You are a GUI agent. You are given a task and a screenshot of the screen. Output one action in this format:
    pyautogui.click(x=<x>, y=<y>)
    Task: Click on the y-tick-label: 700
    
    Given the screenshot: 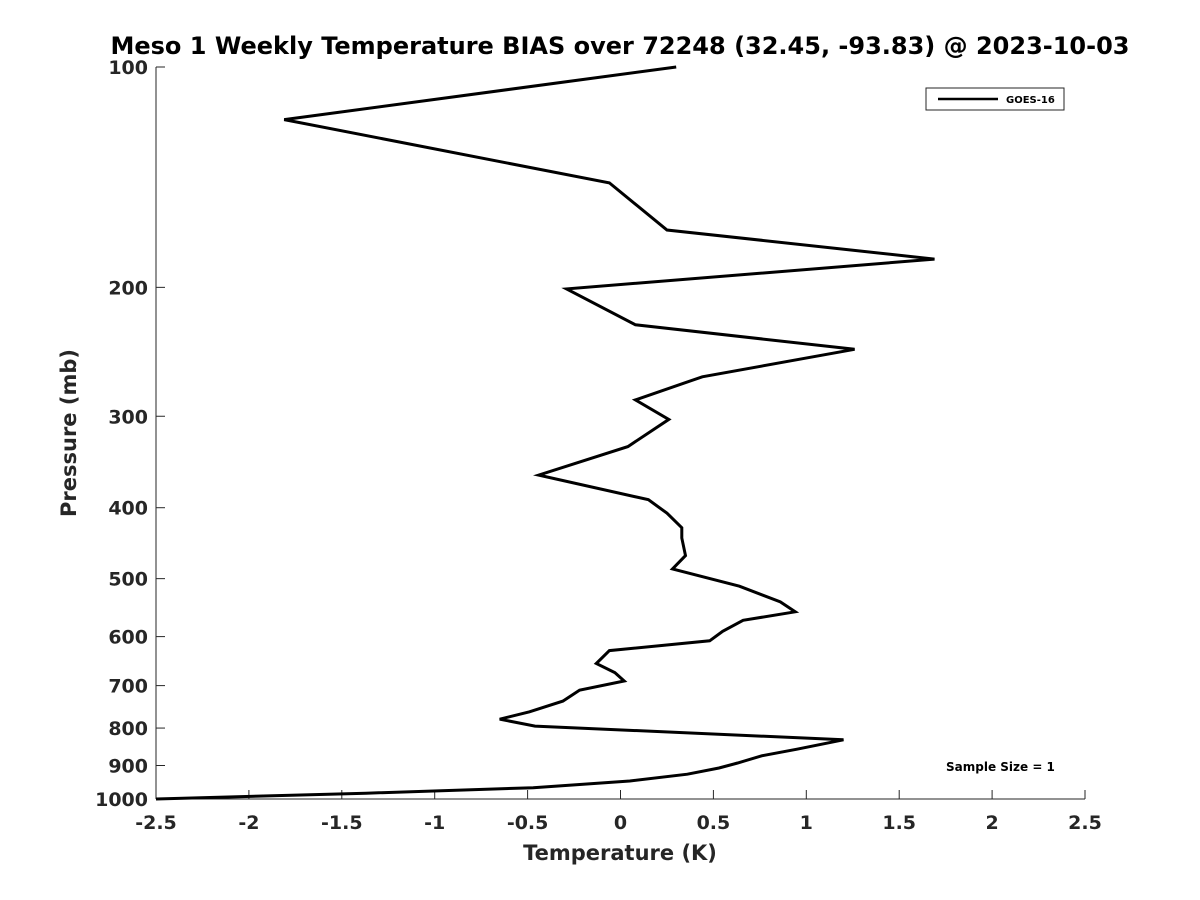 What is the action you would take?
    pyautogui.click(x=128, y=687)
    